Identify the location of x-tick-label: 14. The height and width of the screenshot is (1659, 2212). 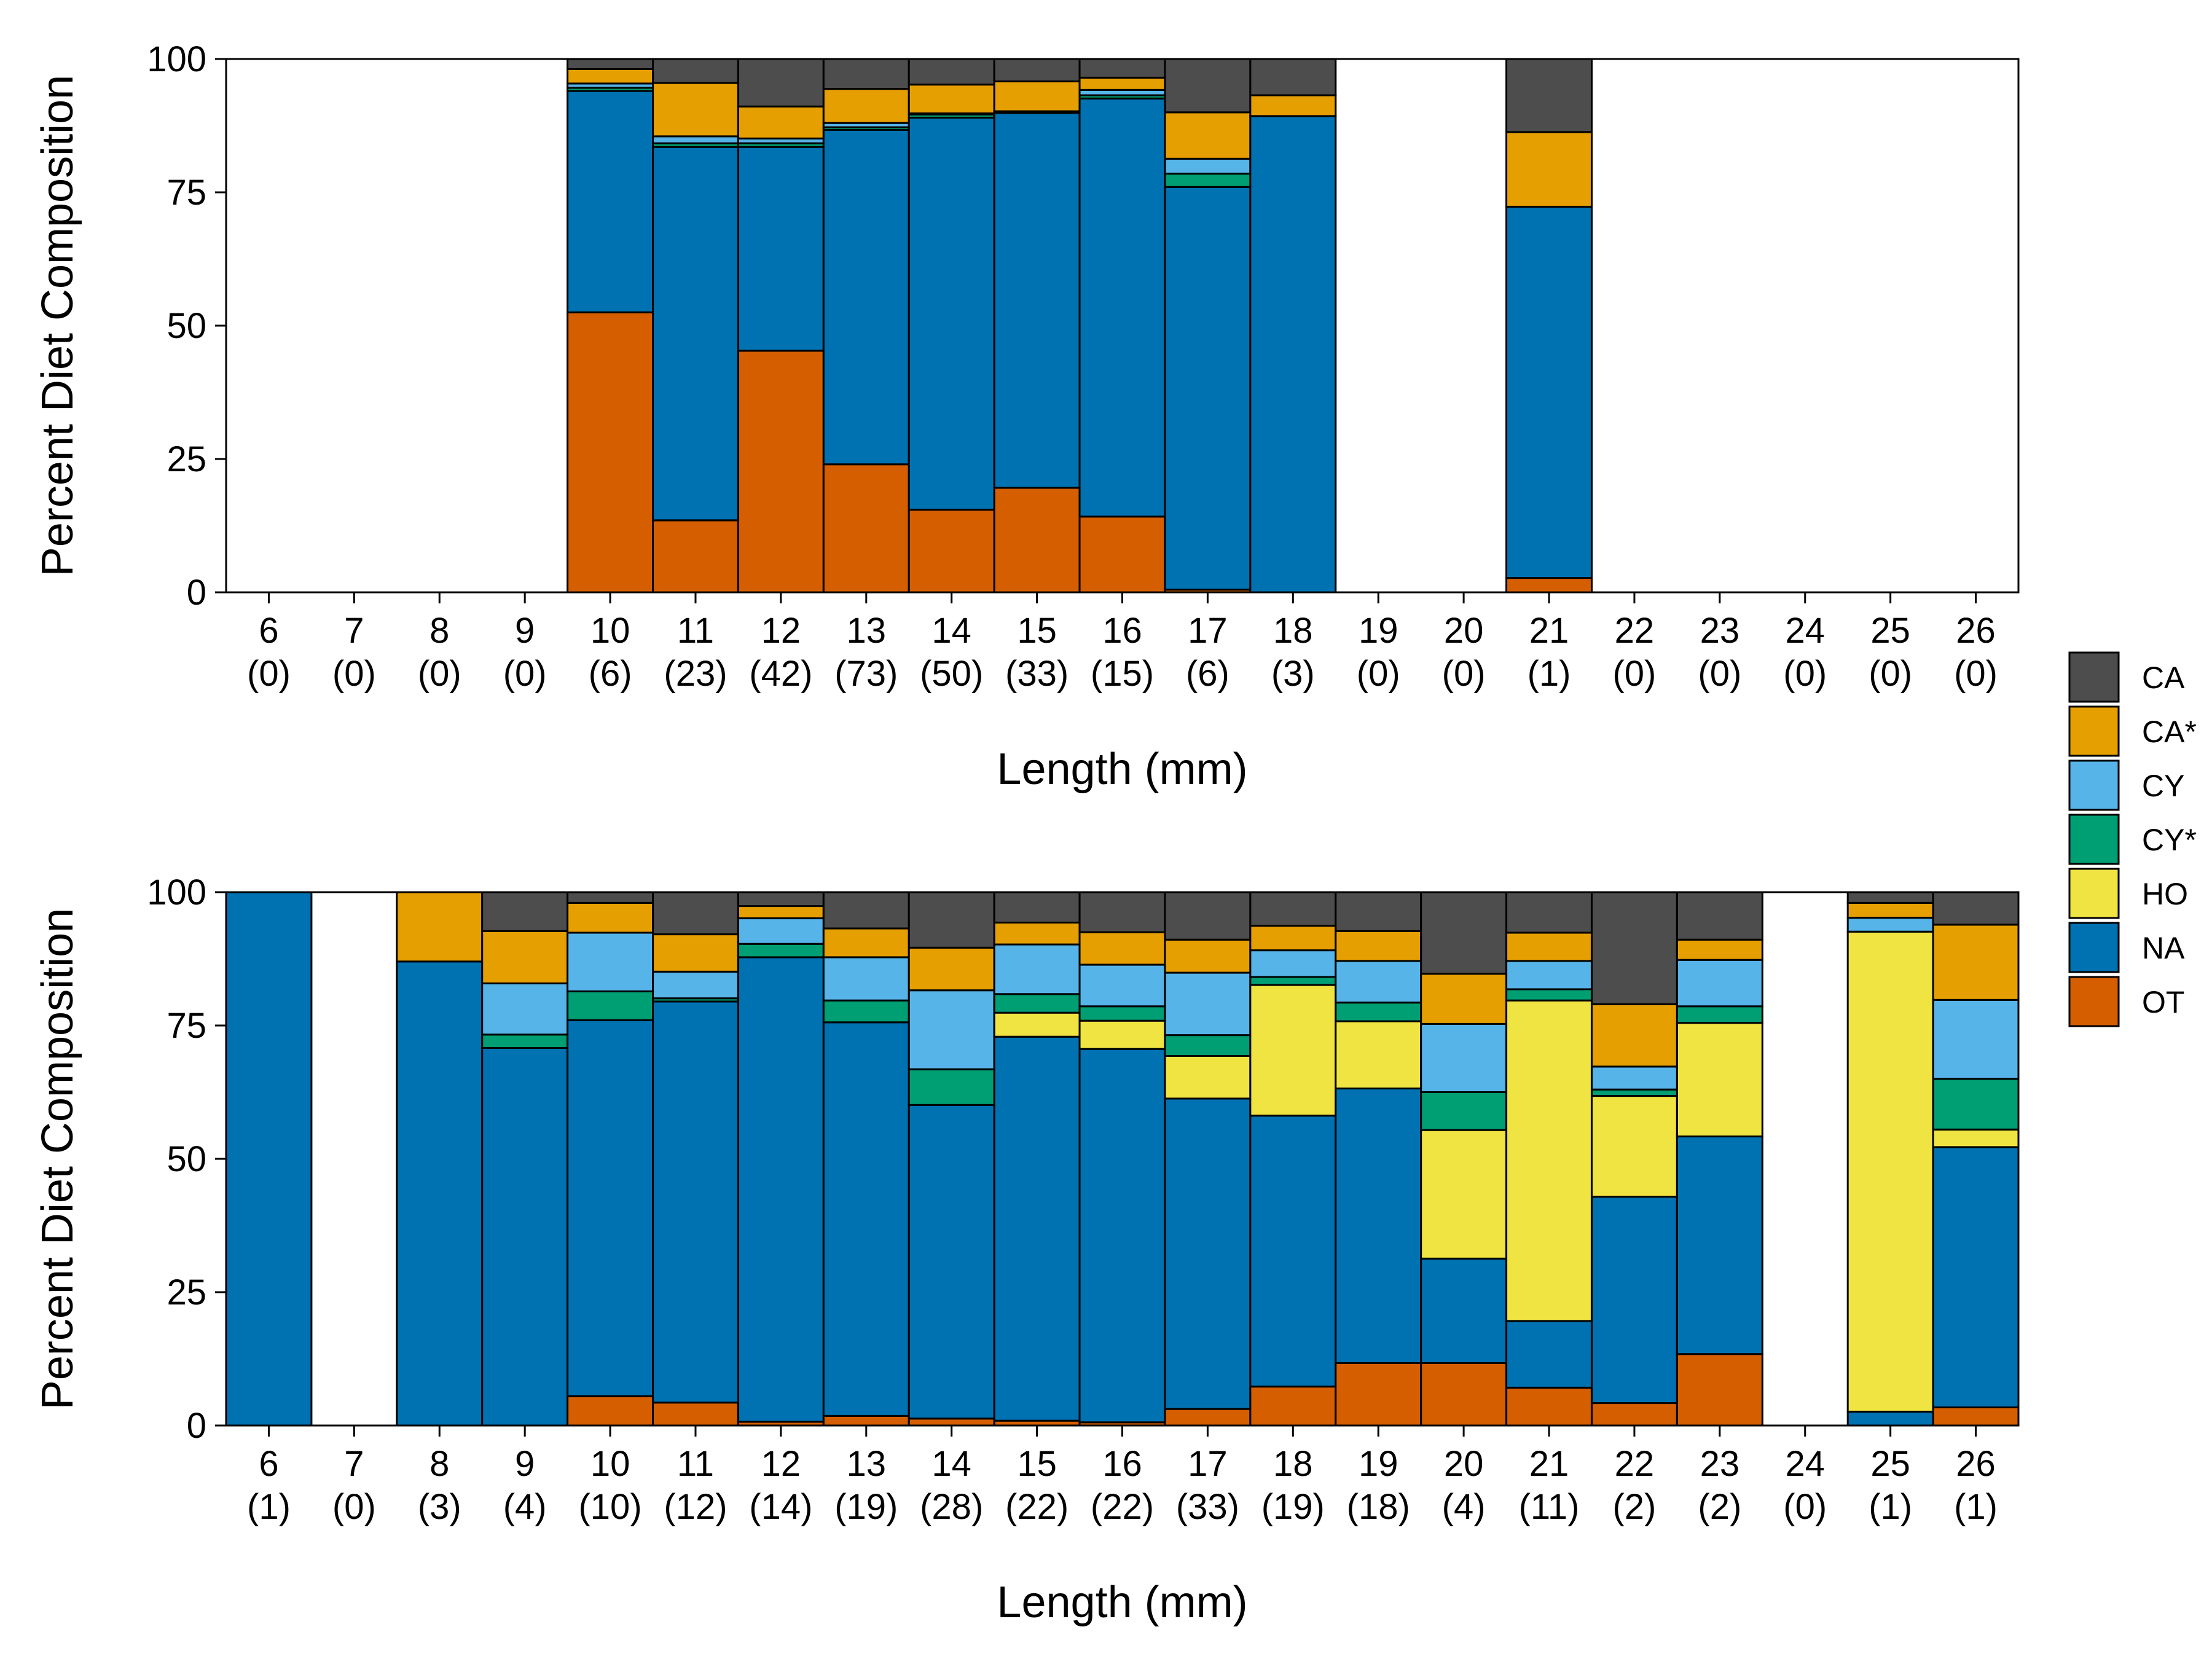
(951, 631).